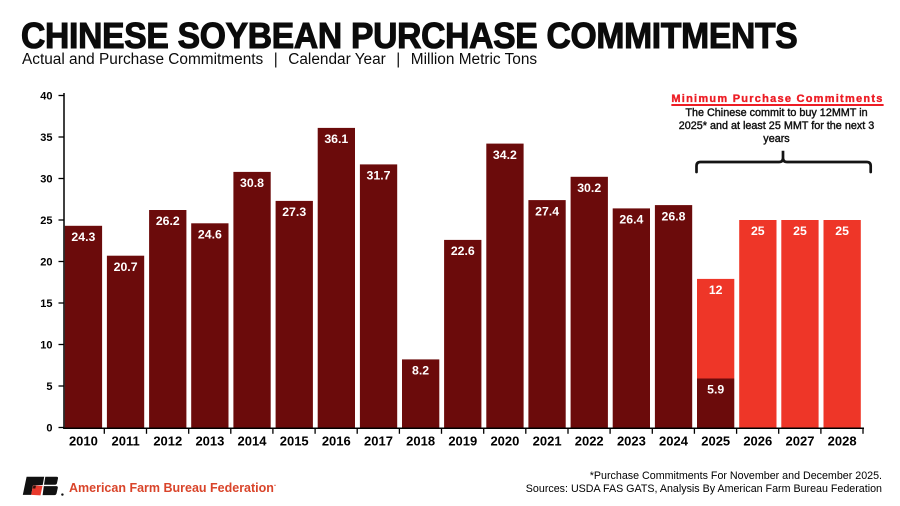 The width and height of the screenshot is (900, 506). I want to click on svg-text: 2019, so click(462, 441).